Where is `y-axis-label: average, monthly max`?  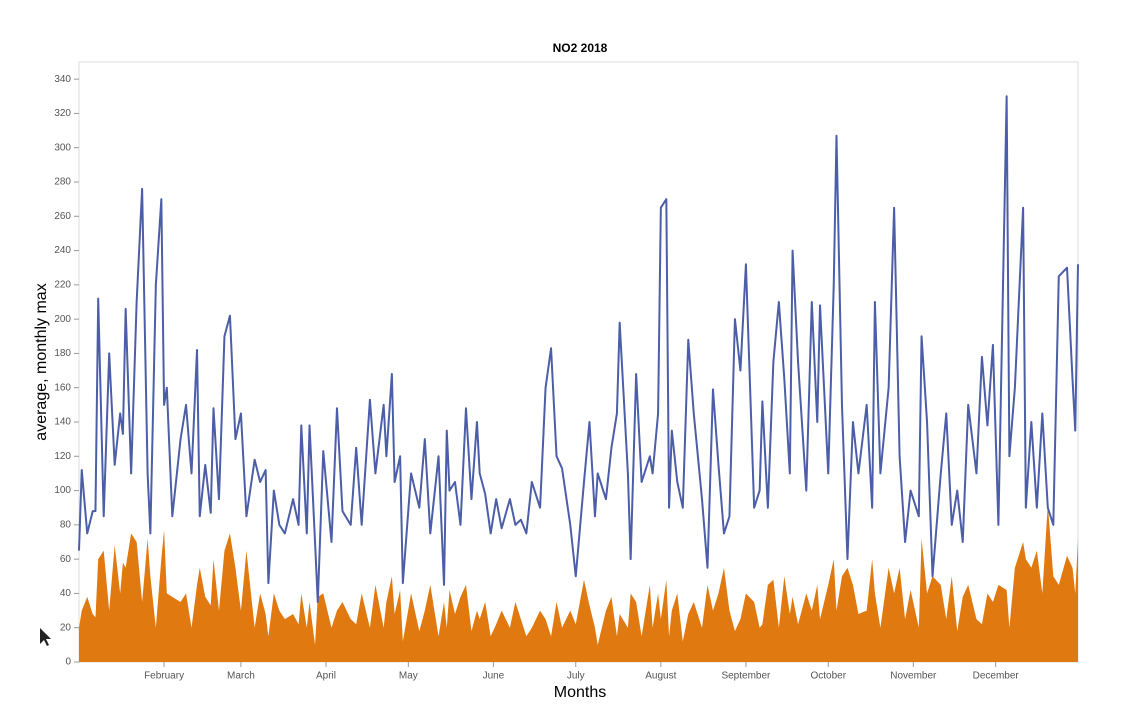
y-axis-label: average, monthly max is located at coordinates (41, 361).